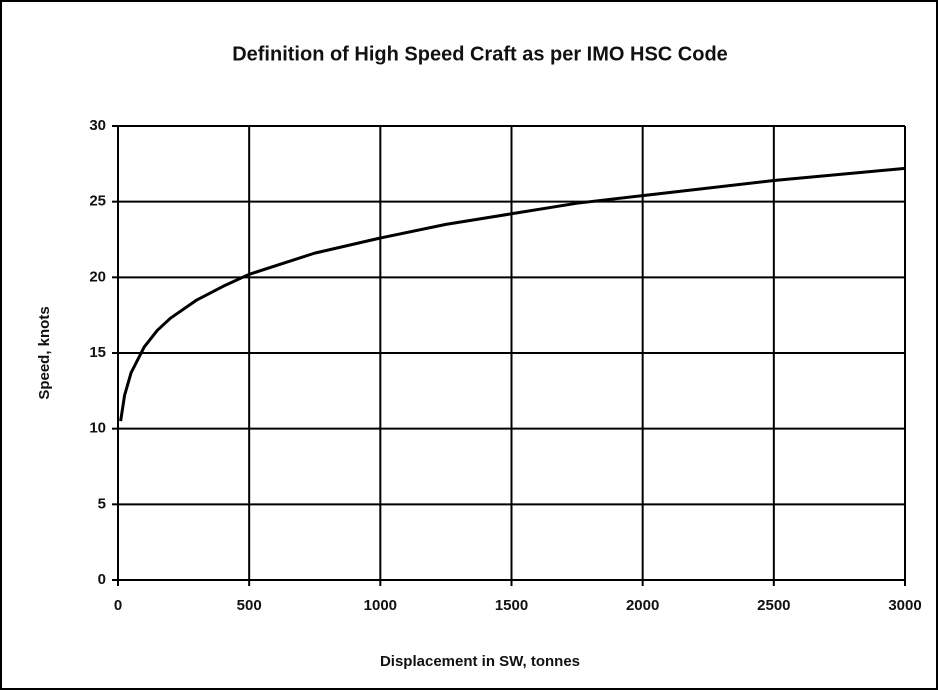 The width and height of the screenshot is (938, 690). I want to click on y-tick-label: 20, so click(97, 276).